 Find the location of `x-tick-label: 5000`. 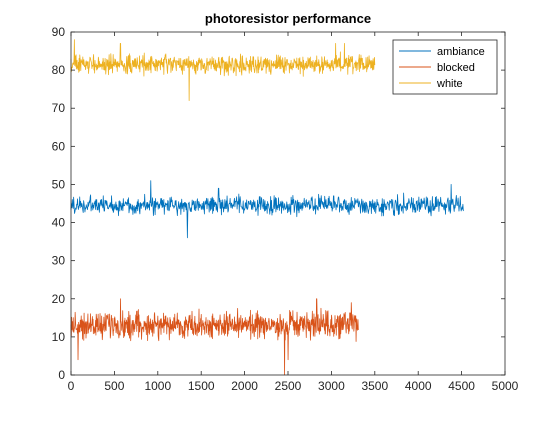

x-tick-label: 5000 is located at coordinates (505, 386).